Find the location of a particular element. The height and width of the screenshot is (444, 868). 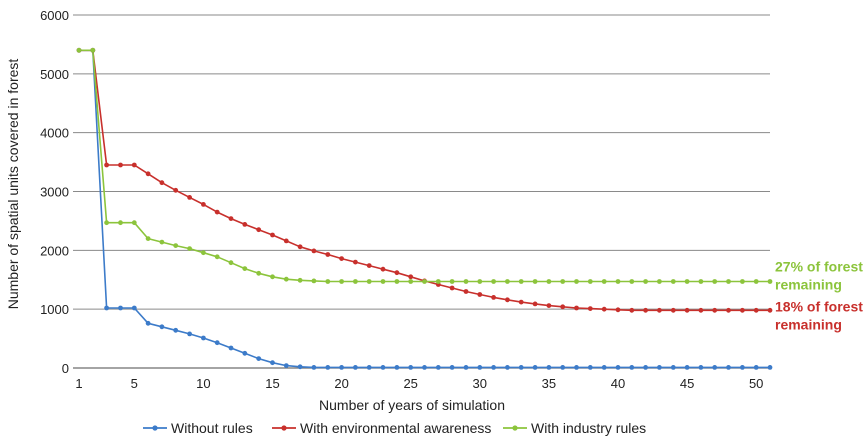

x-tick-label: 25 is located at coordinates (410, 383).